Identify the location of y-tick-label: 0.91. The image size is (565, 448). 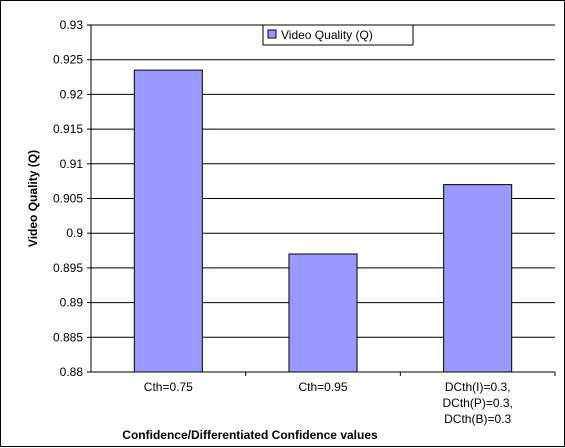
(72, 164).